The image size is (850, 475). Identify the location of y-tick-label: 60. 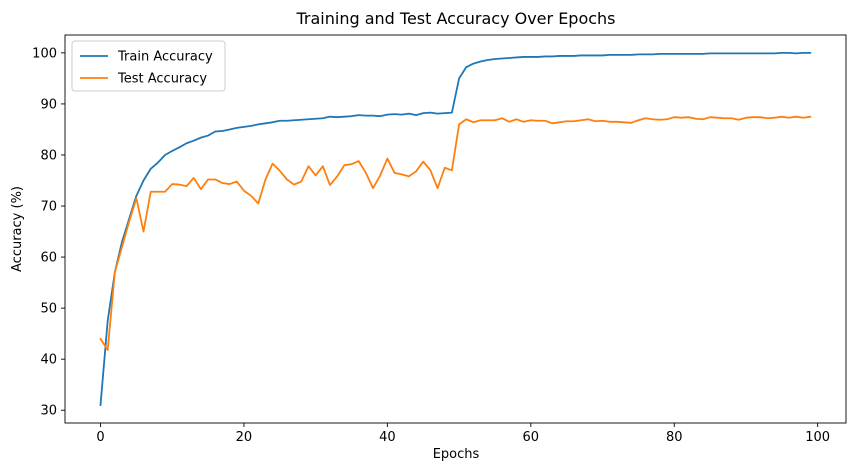
(48, 258).